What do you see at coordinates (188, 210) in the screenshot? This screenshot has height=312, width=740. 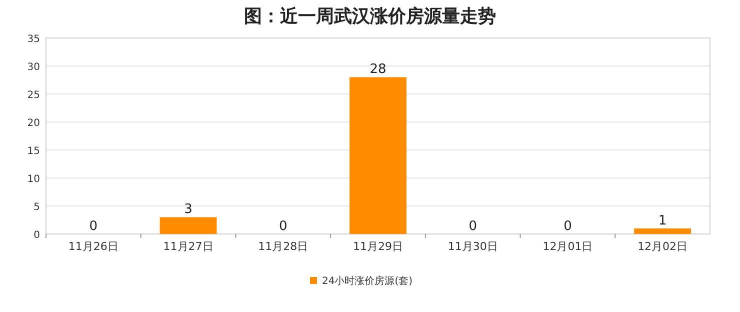 I see `data-label: 3` at bounding box center [188, 210].